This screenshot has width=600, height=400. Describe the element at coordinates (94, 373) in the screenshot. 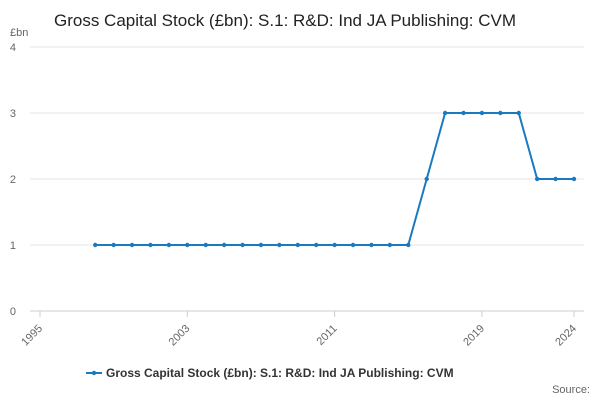

I see `legend-swatch-point` at that location.